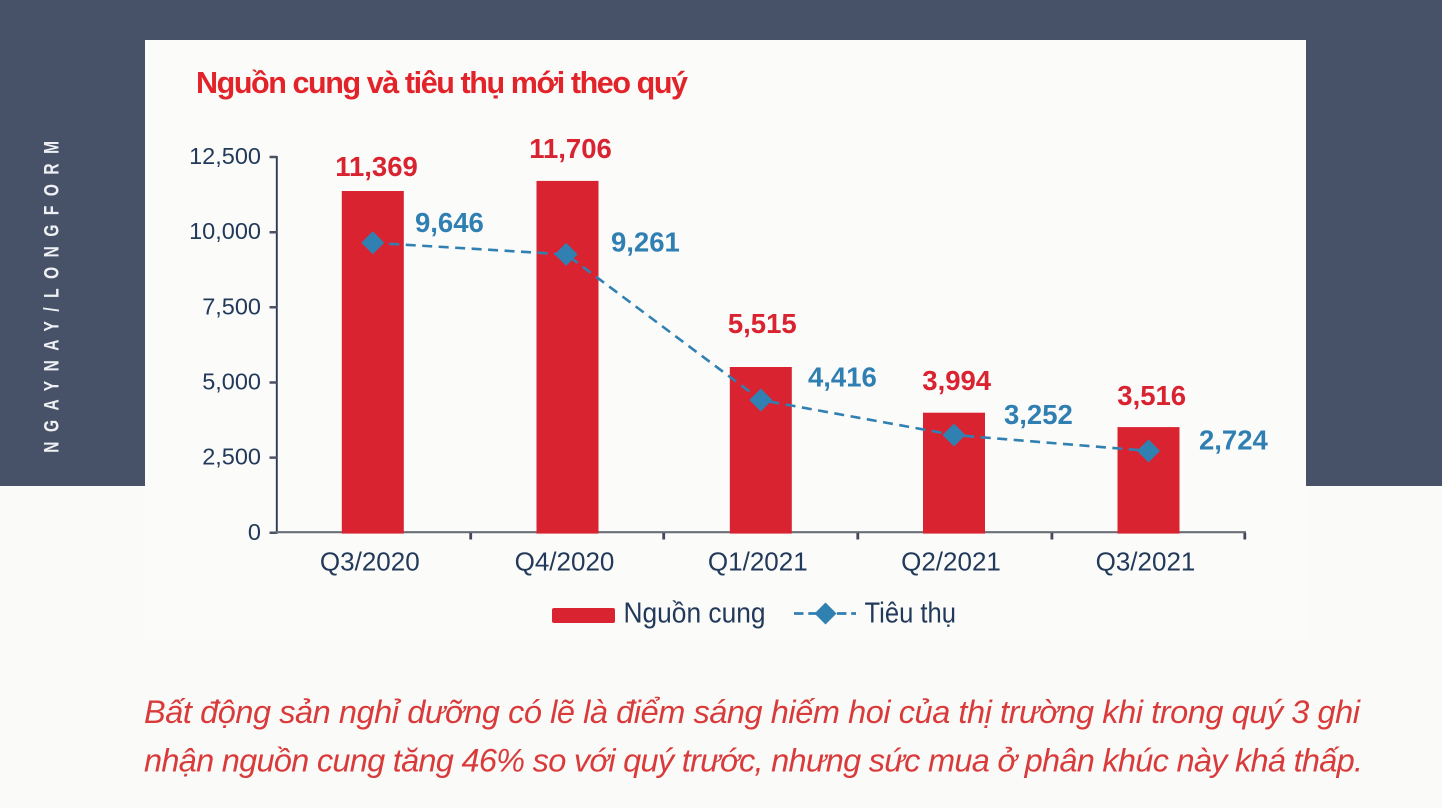  I want to click on svg-text: Q3/2021, so click(1146, 562).